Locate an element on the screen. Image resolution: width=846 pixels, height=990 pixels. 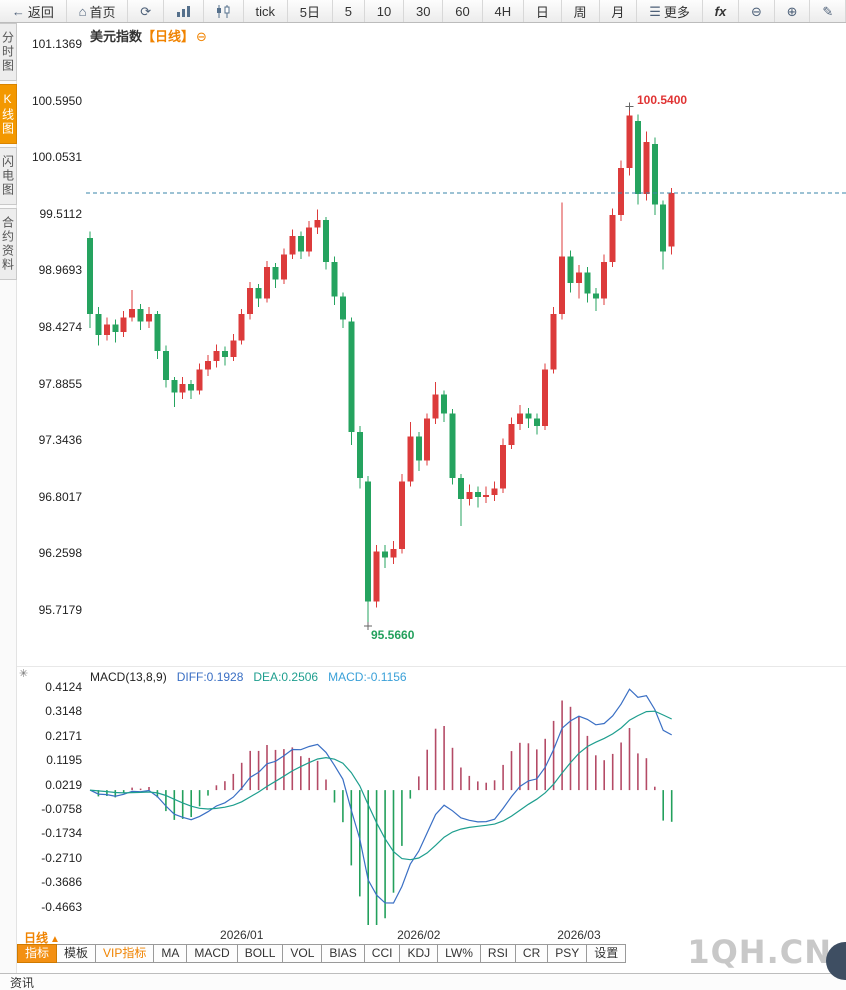
toolbar-10: 10 is located at coordinates (385, 11).